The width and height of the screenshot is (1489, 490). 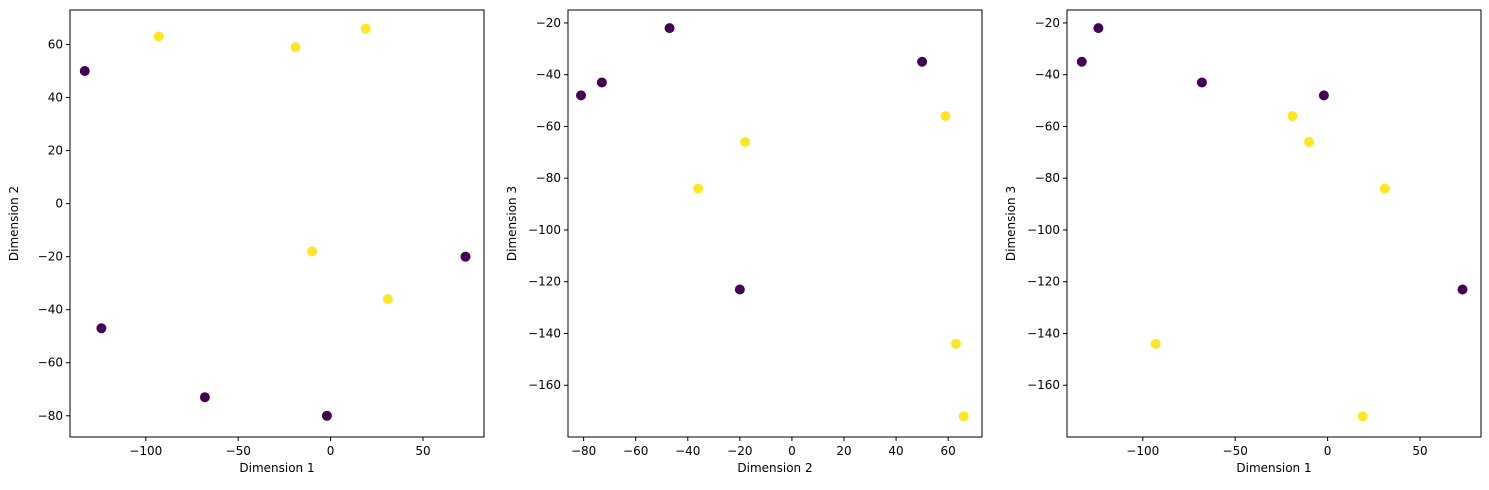 I want to click on x-tick-label: 40, so click(x=895, y=451).